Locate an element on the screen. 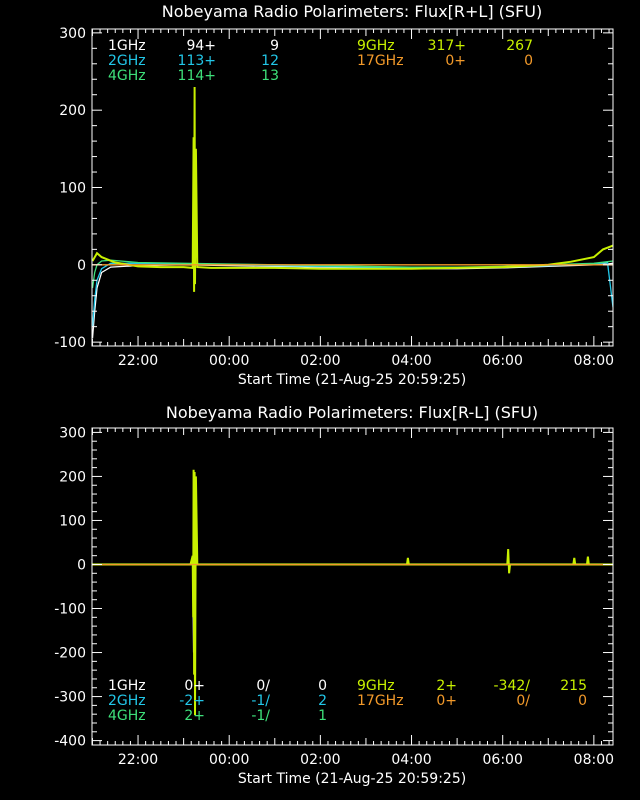  legend-value-b: -342/ is located at coordinates (512, 686).